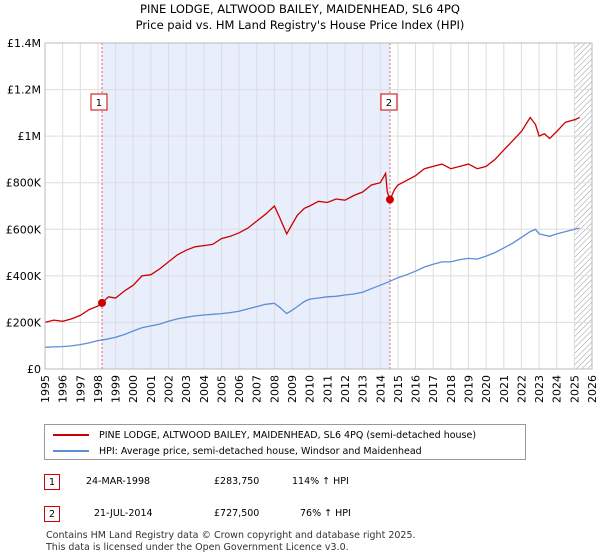 This screenshot has height=560, width=600. Describe the element at coordinates (583, 206) in the screenshot. I see `forecast-hatch` at that location.